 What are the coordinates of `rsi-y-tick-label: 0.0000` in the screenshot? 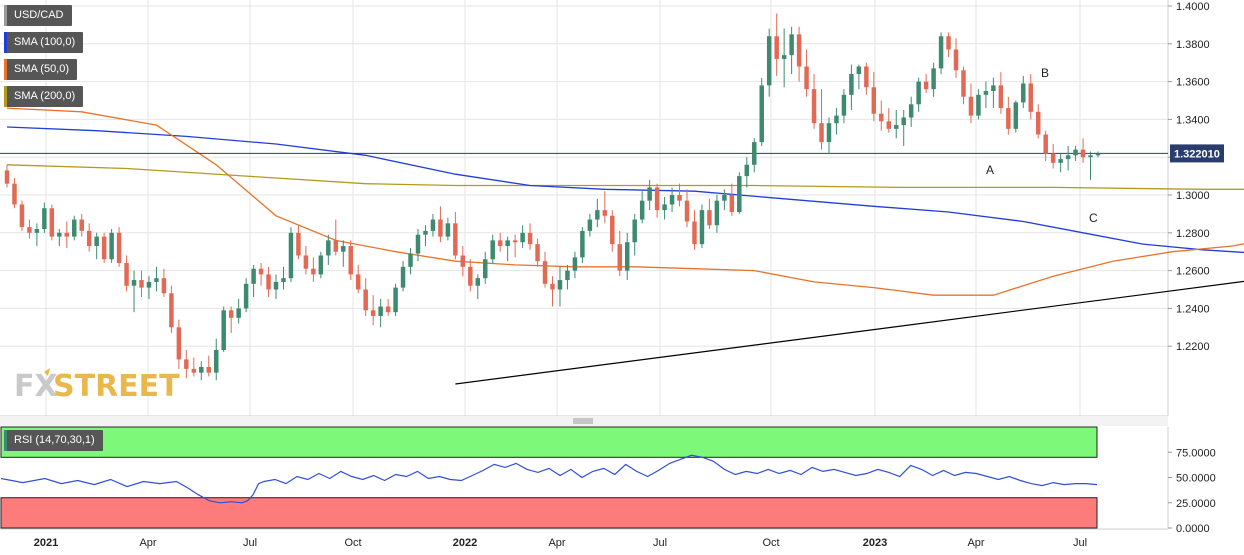 It's located at (1193, 529).